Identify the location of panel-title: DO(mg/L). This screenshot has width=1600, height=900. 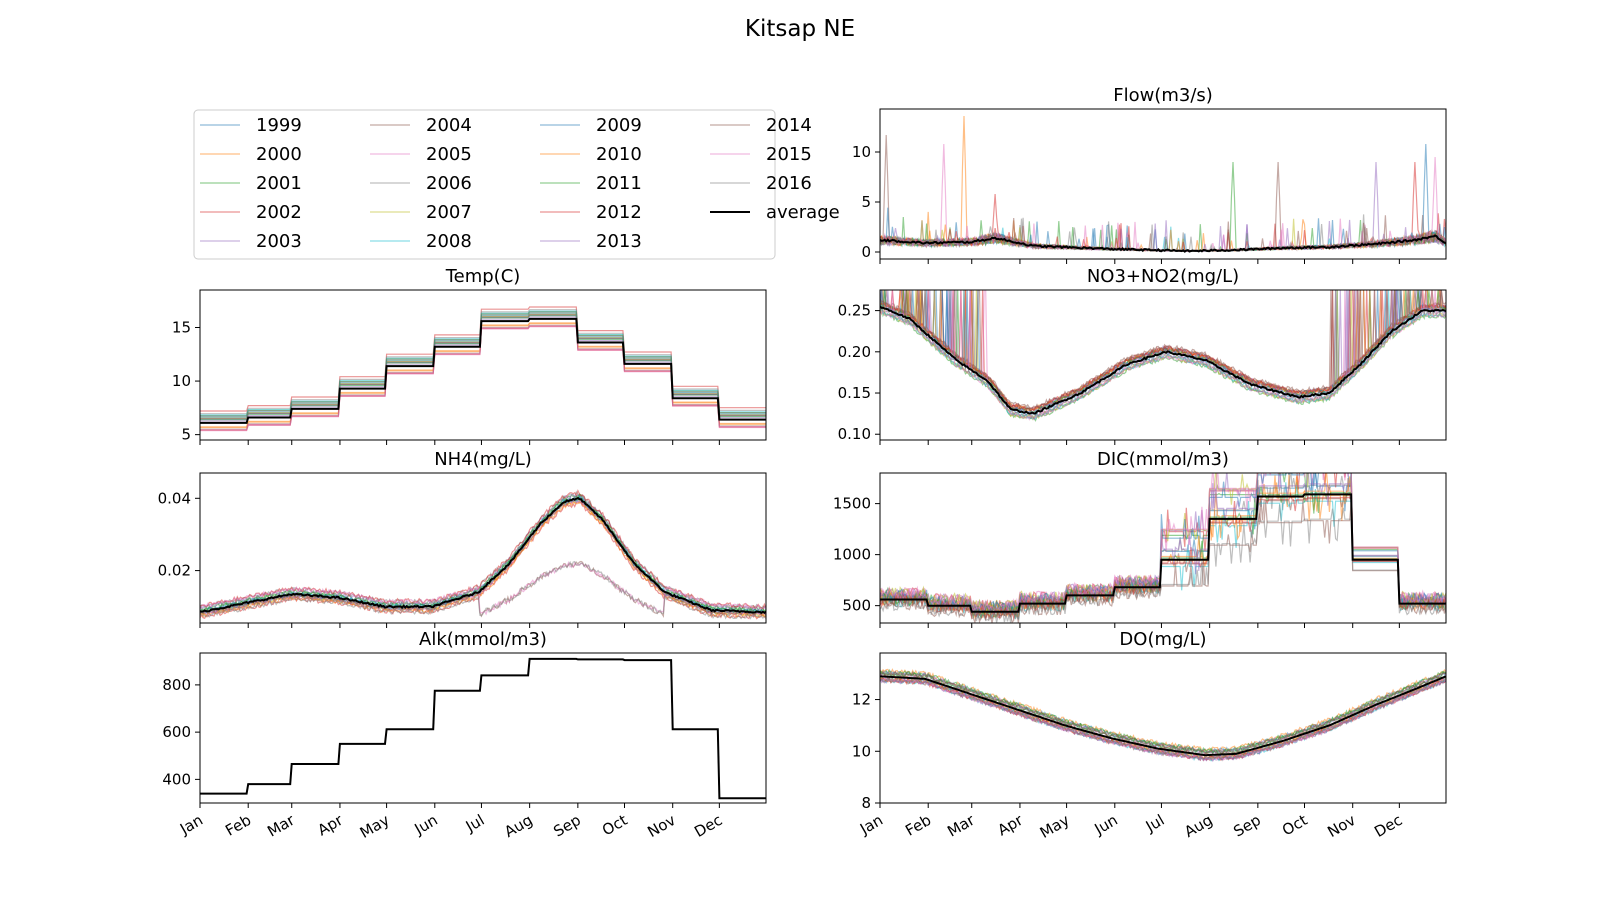
(1162, 639).